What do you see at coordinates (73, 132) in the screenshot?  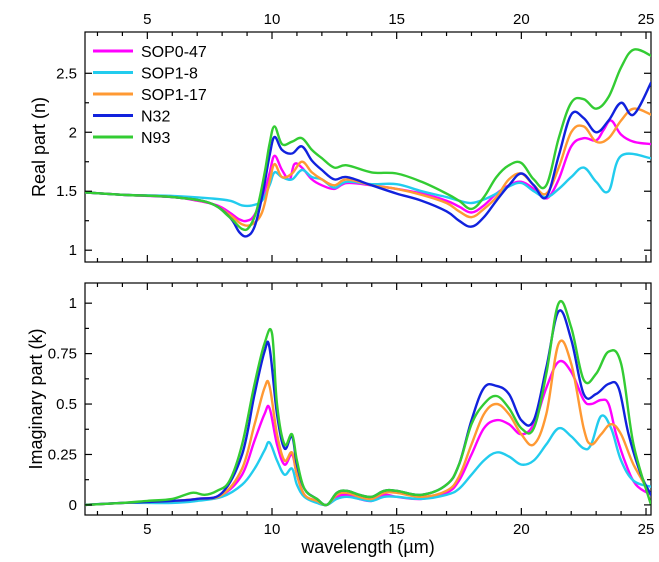 I see `top-y-tick-label: 2` at bounding box center [73, 132].